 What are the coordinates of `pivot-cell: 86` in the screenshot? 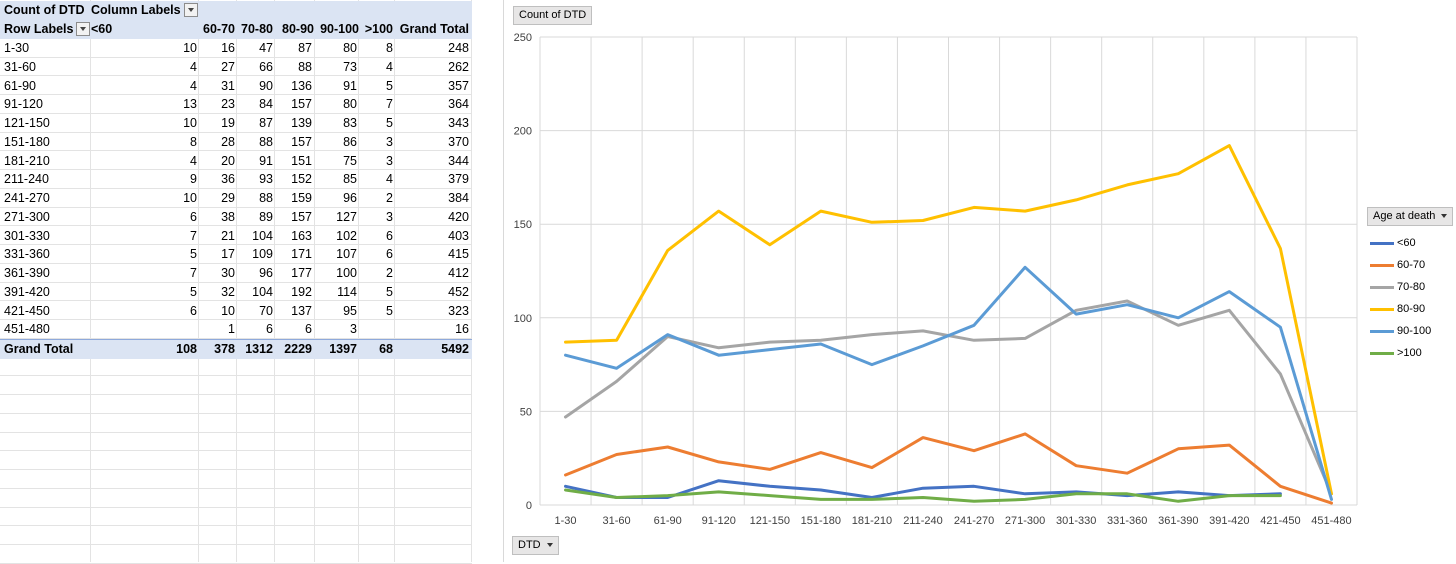 It's located at (350, 141).